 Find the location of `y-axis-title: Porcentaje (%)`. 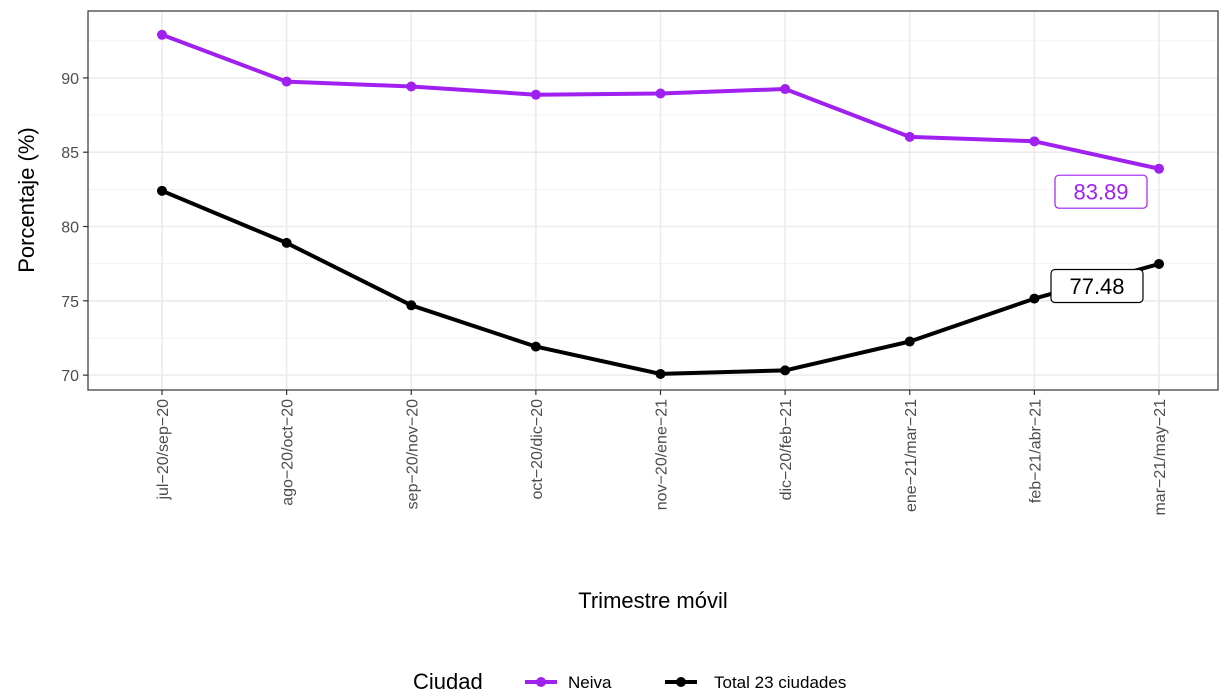

y-axis-title: Porcentaje (%) is located at coordinates (26, 200).